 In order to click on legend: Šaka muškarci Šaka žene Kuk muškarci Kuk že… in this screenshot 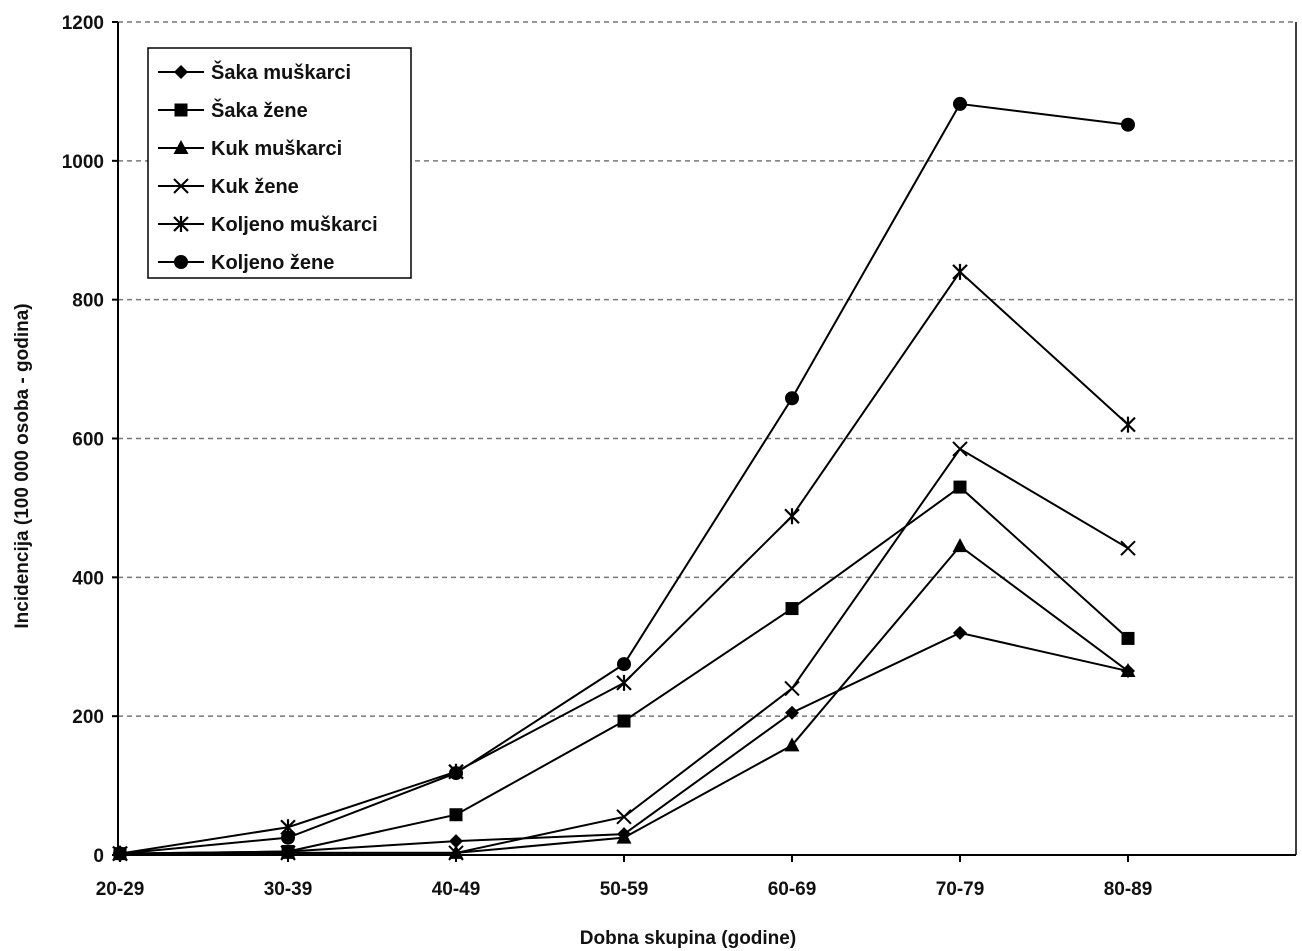, I will do `click(279, 163)`.